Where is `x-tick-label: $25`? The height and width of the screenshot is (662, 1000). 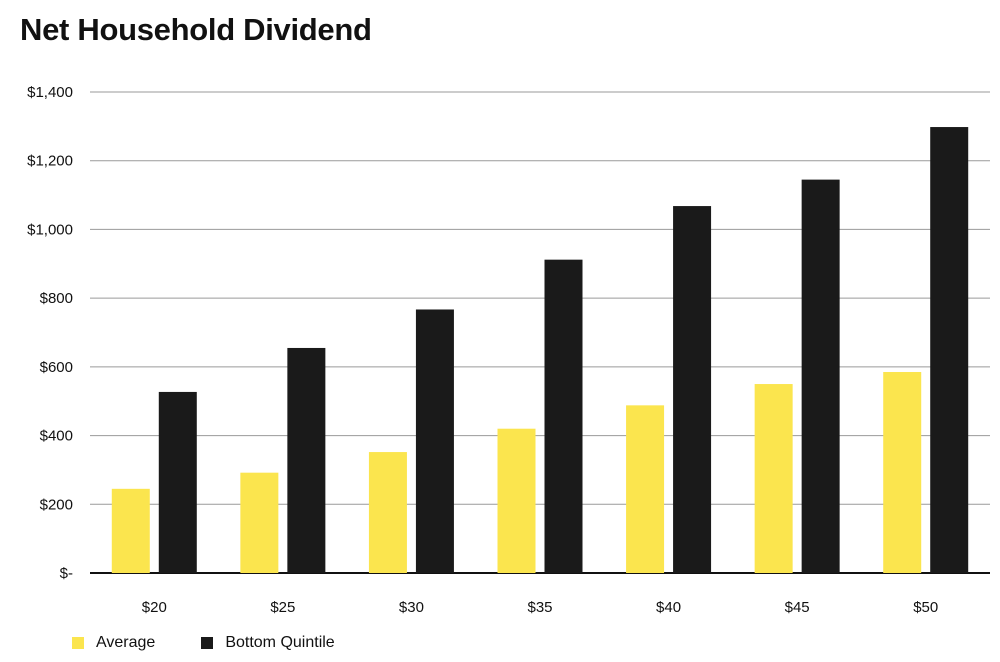
x-tick-label: $25 is located at coordinates (282, 607).